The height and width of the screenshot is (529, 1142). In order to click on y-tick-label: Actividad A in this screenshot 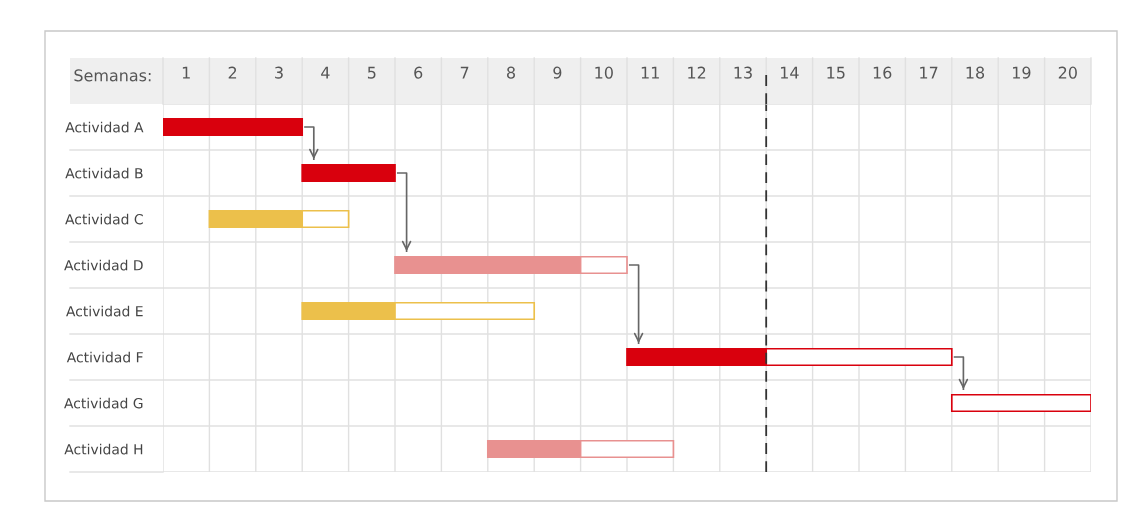, I will do `click(104, 127)`.